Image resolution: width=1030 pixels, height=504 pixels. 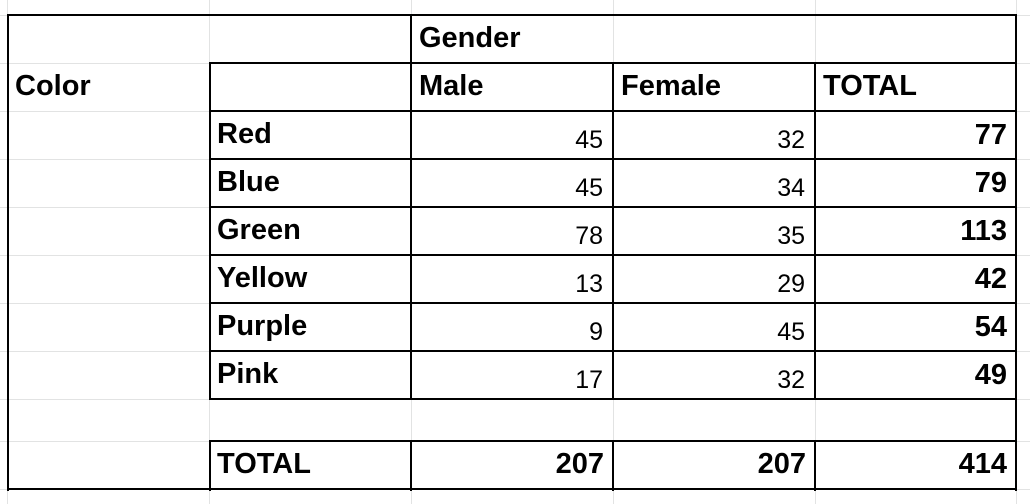 I want to click on cell-blue-female: 34, so click(x=791, y=188).